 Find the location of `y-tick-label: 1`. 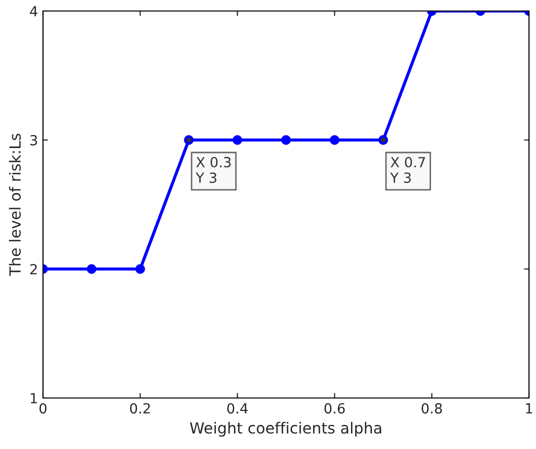

y-tick-label: 1 is located at coordinates (33, 398).